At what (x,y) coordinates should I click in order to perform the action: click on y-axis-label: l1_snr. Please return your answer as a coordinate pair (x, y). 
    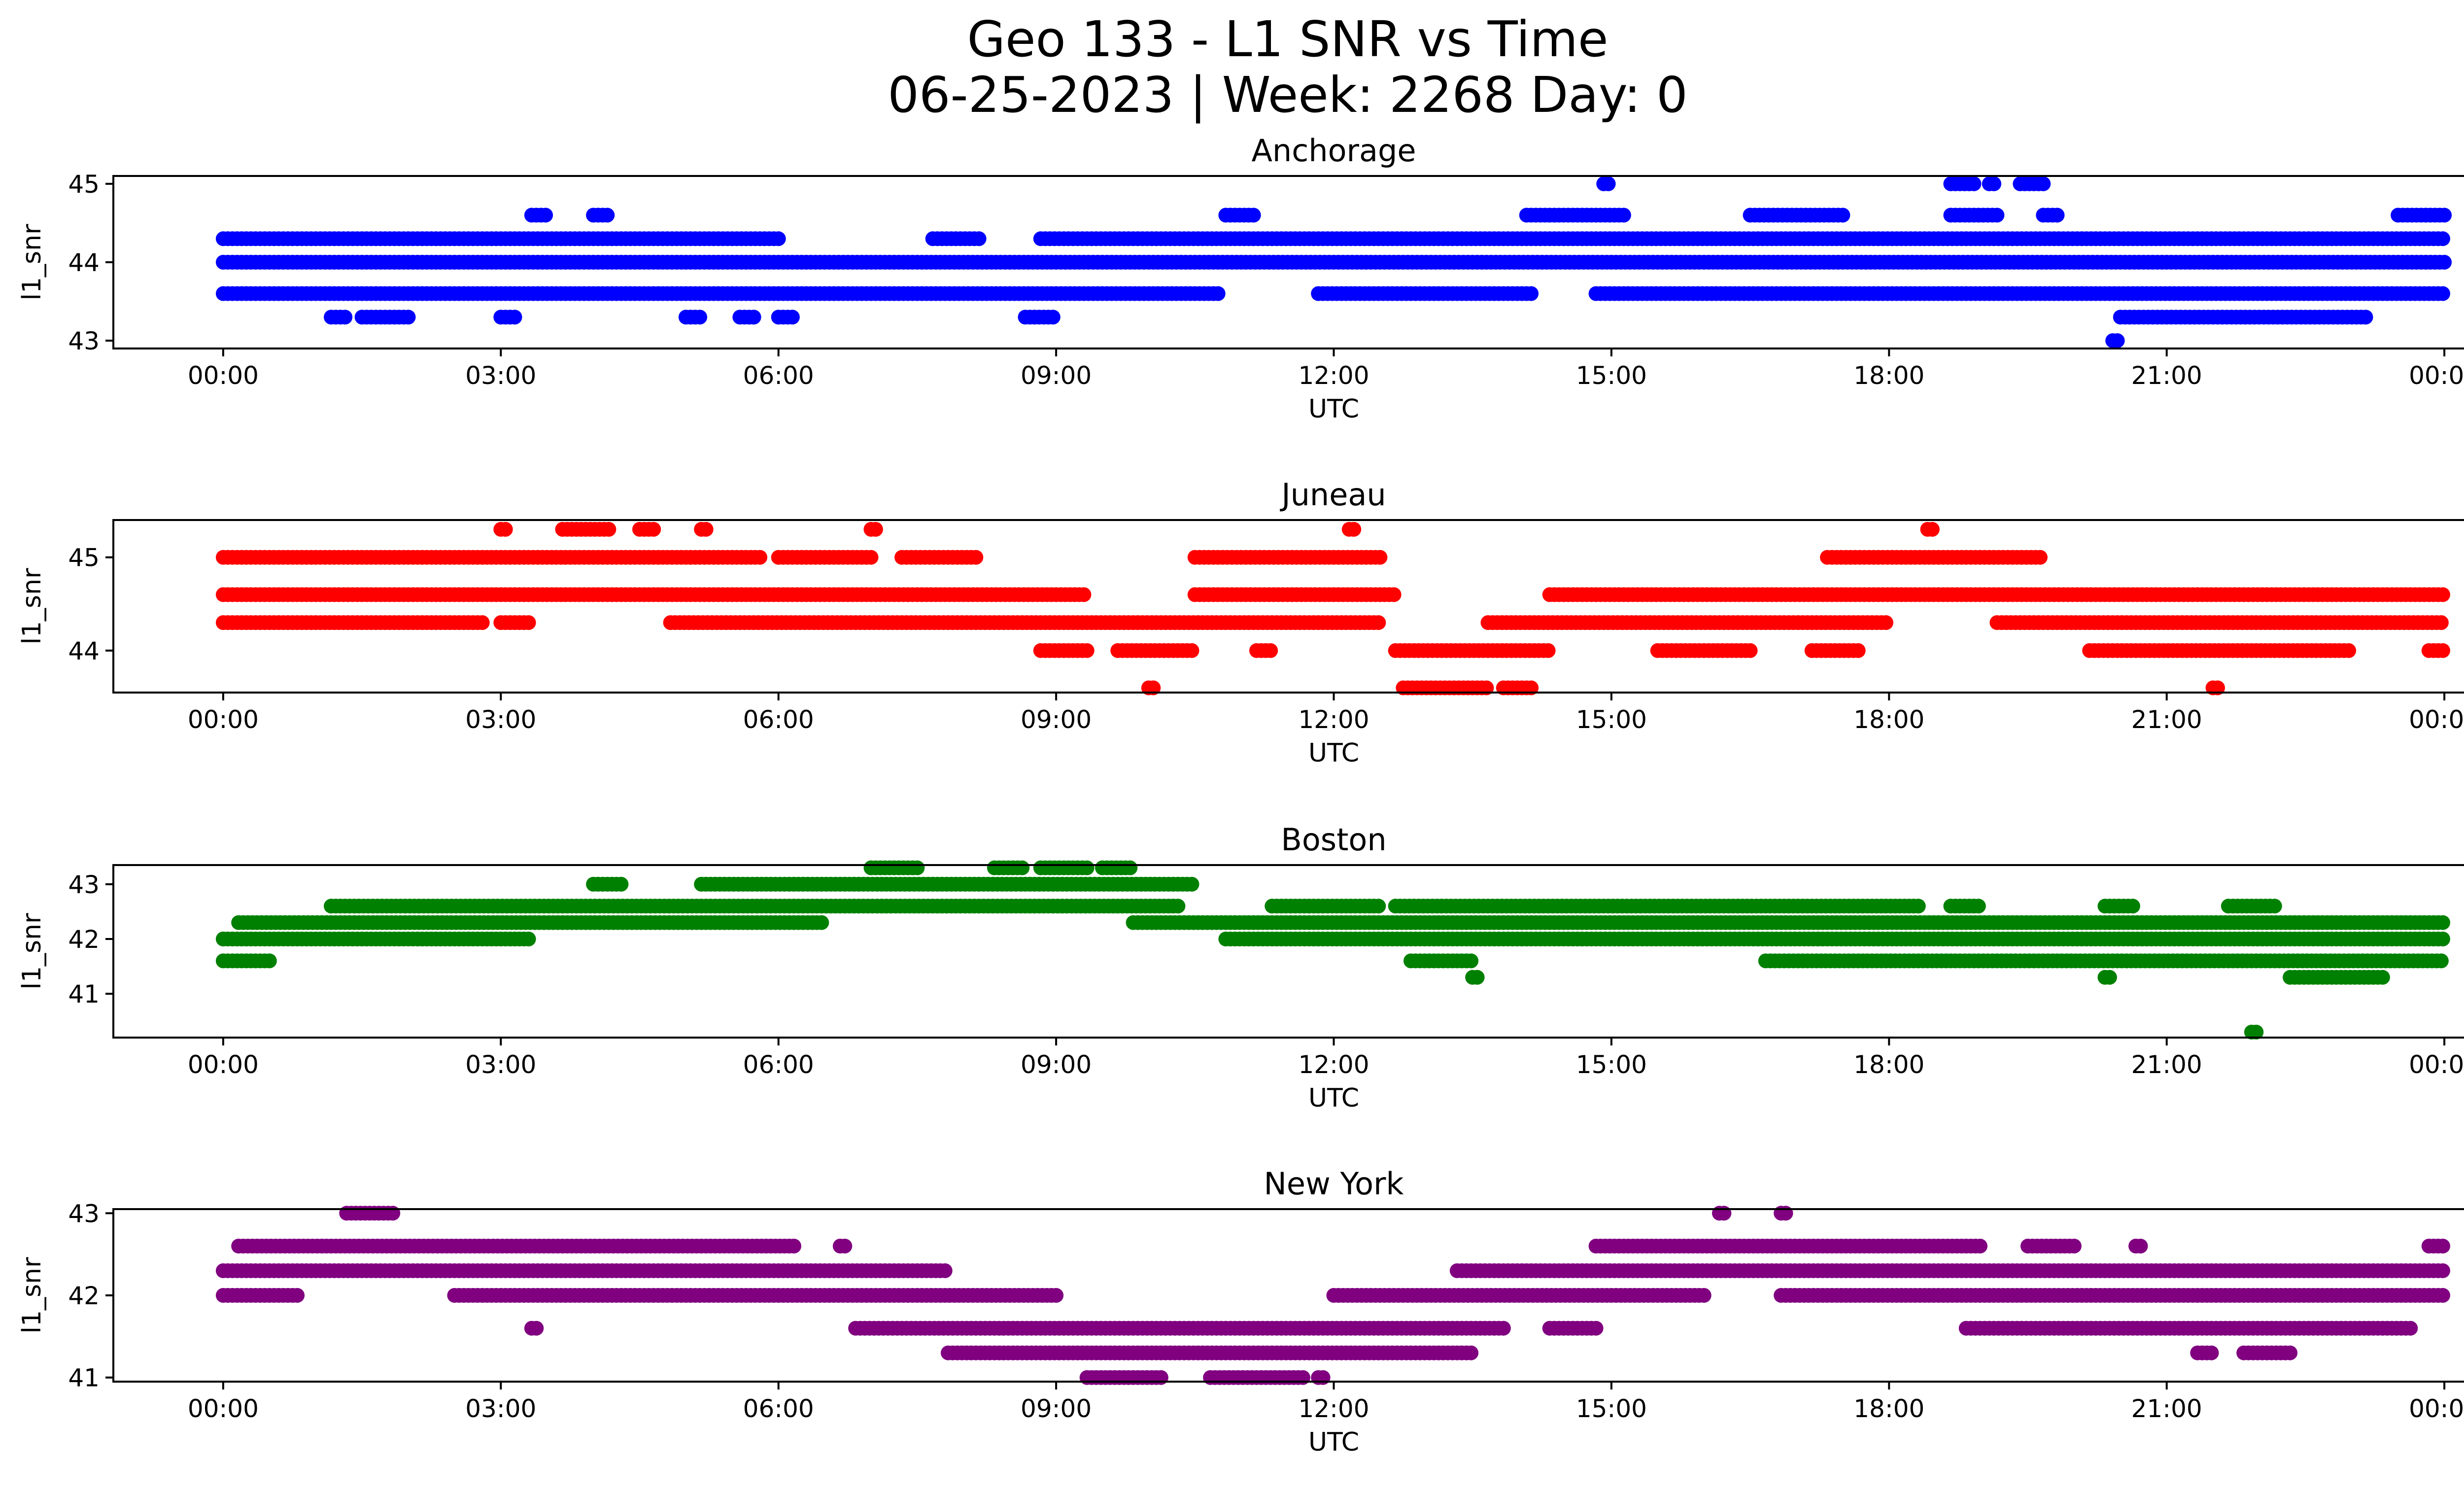
    Looking at the image, I should click on (32, 262).